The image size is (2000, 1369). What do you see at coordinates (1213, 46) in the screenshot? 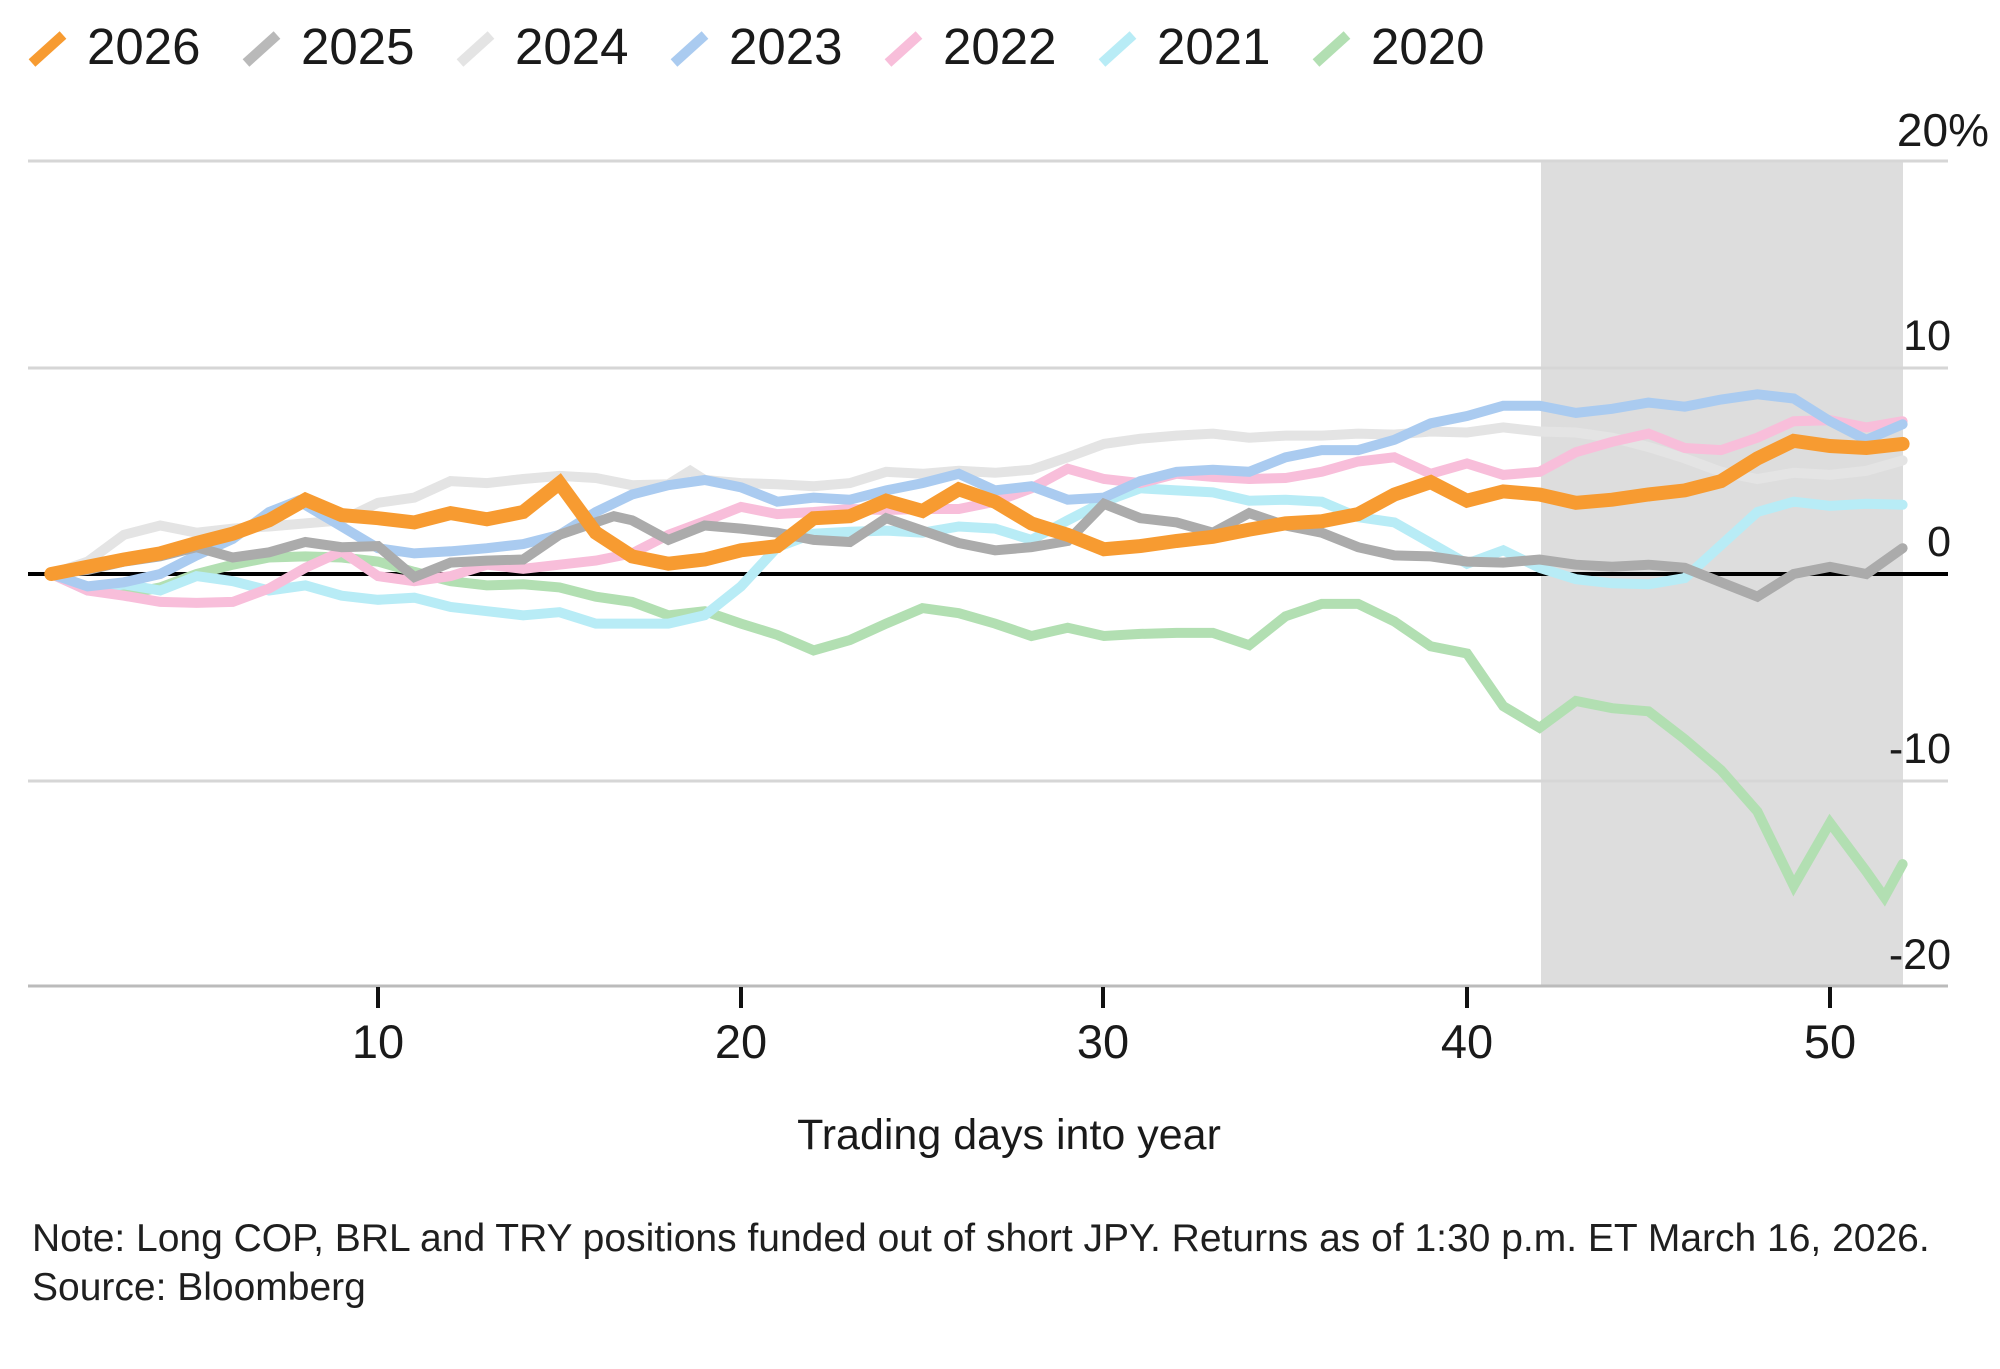
I see `svg-text: 2021` at bounding box center [1213, 46].